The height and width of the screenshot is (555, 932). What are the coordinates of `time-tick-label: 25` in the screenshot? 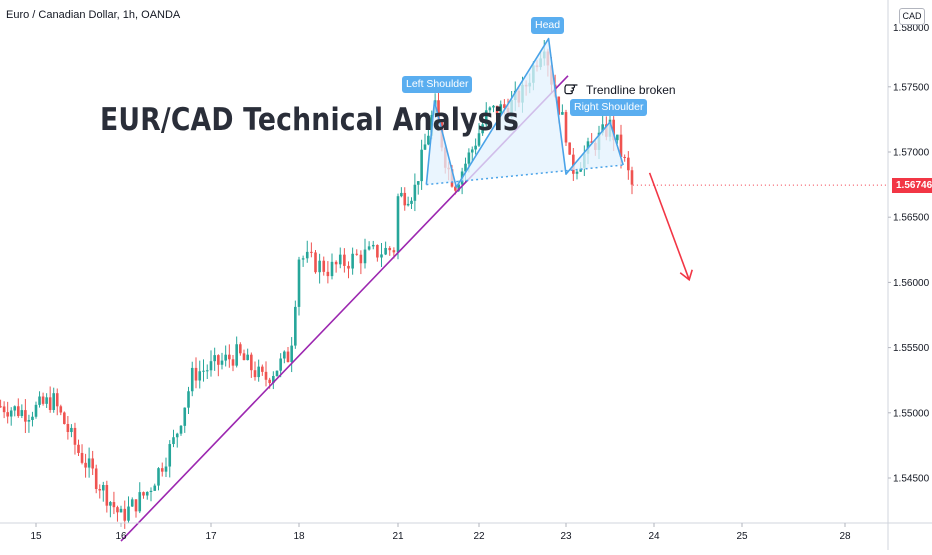 It's located at (742, 536).